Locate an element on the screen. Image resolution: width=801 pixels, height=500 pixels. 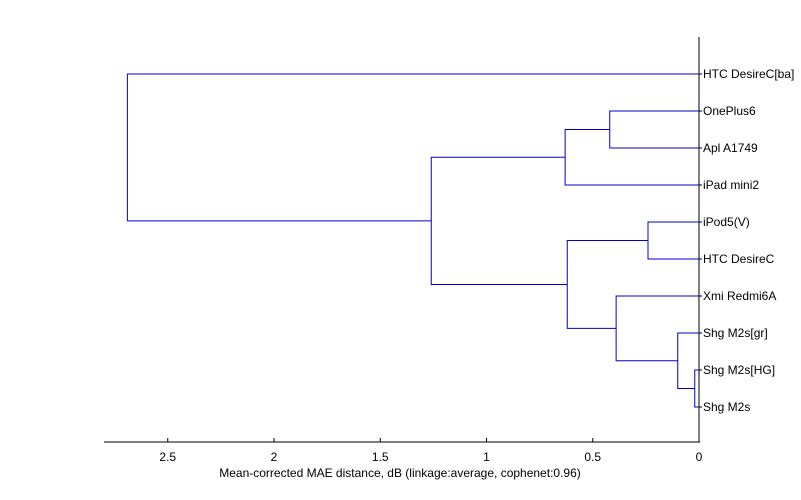
leaf-label: Apl A1749 is located at coordinates (730, 148).